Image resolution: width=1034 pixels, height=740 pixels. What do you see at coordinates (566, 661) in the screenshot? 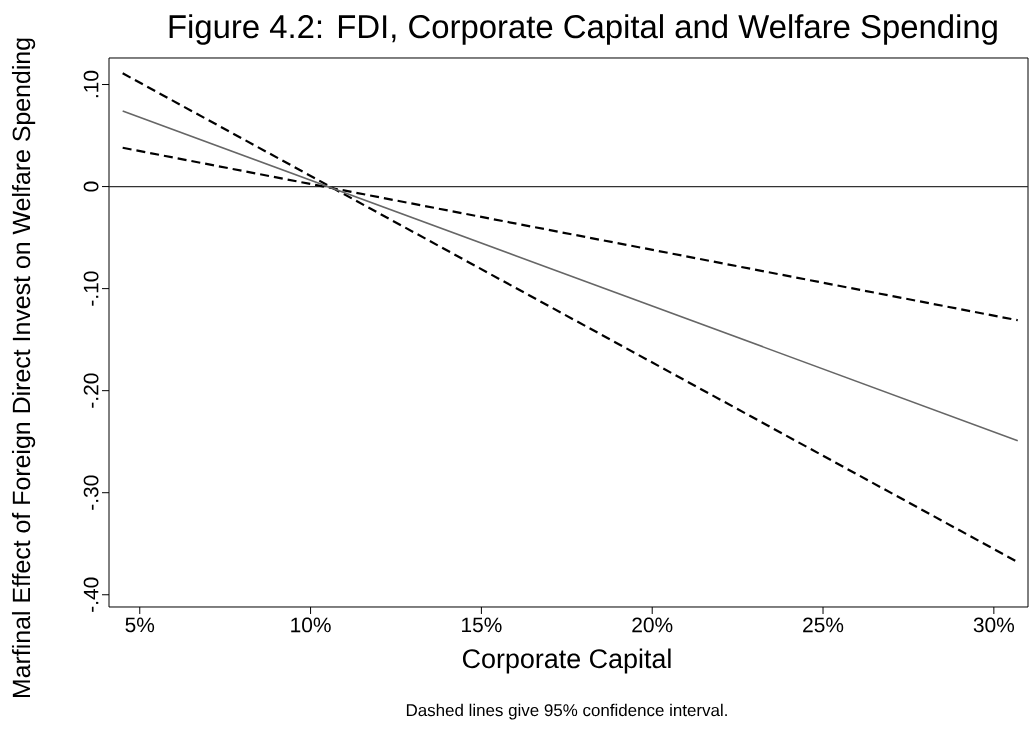
I see `x-axis-title: Corporate Capital` at bounding box center [566, 661].